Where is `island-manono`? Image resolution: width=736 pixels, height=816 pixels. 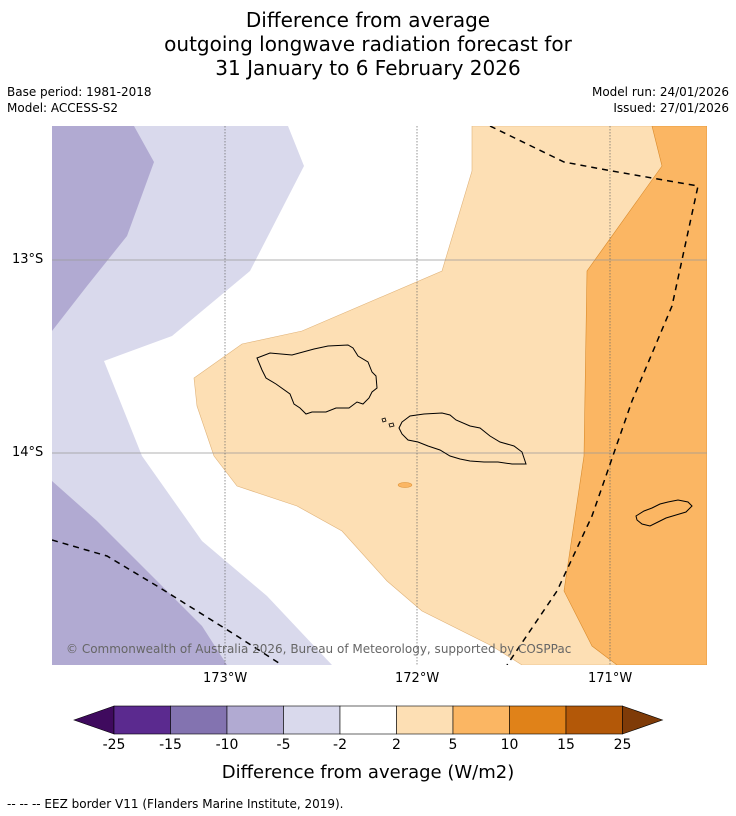 island-manono is located at coordinates (391, 425).